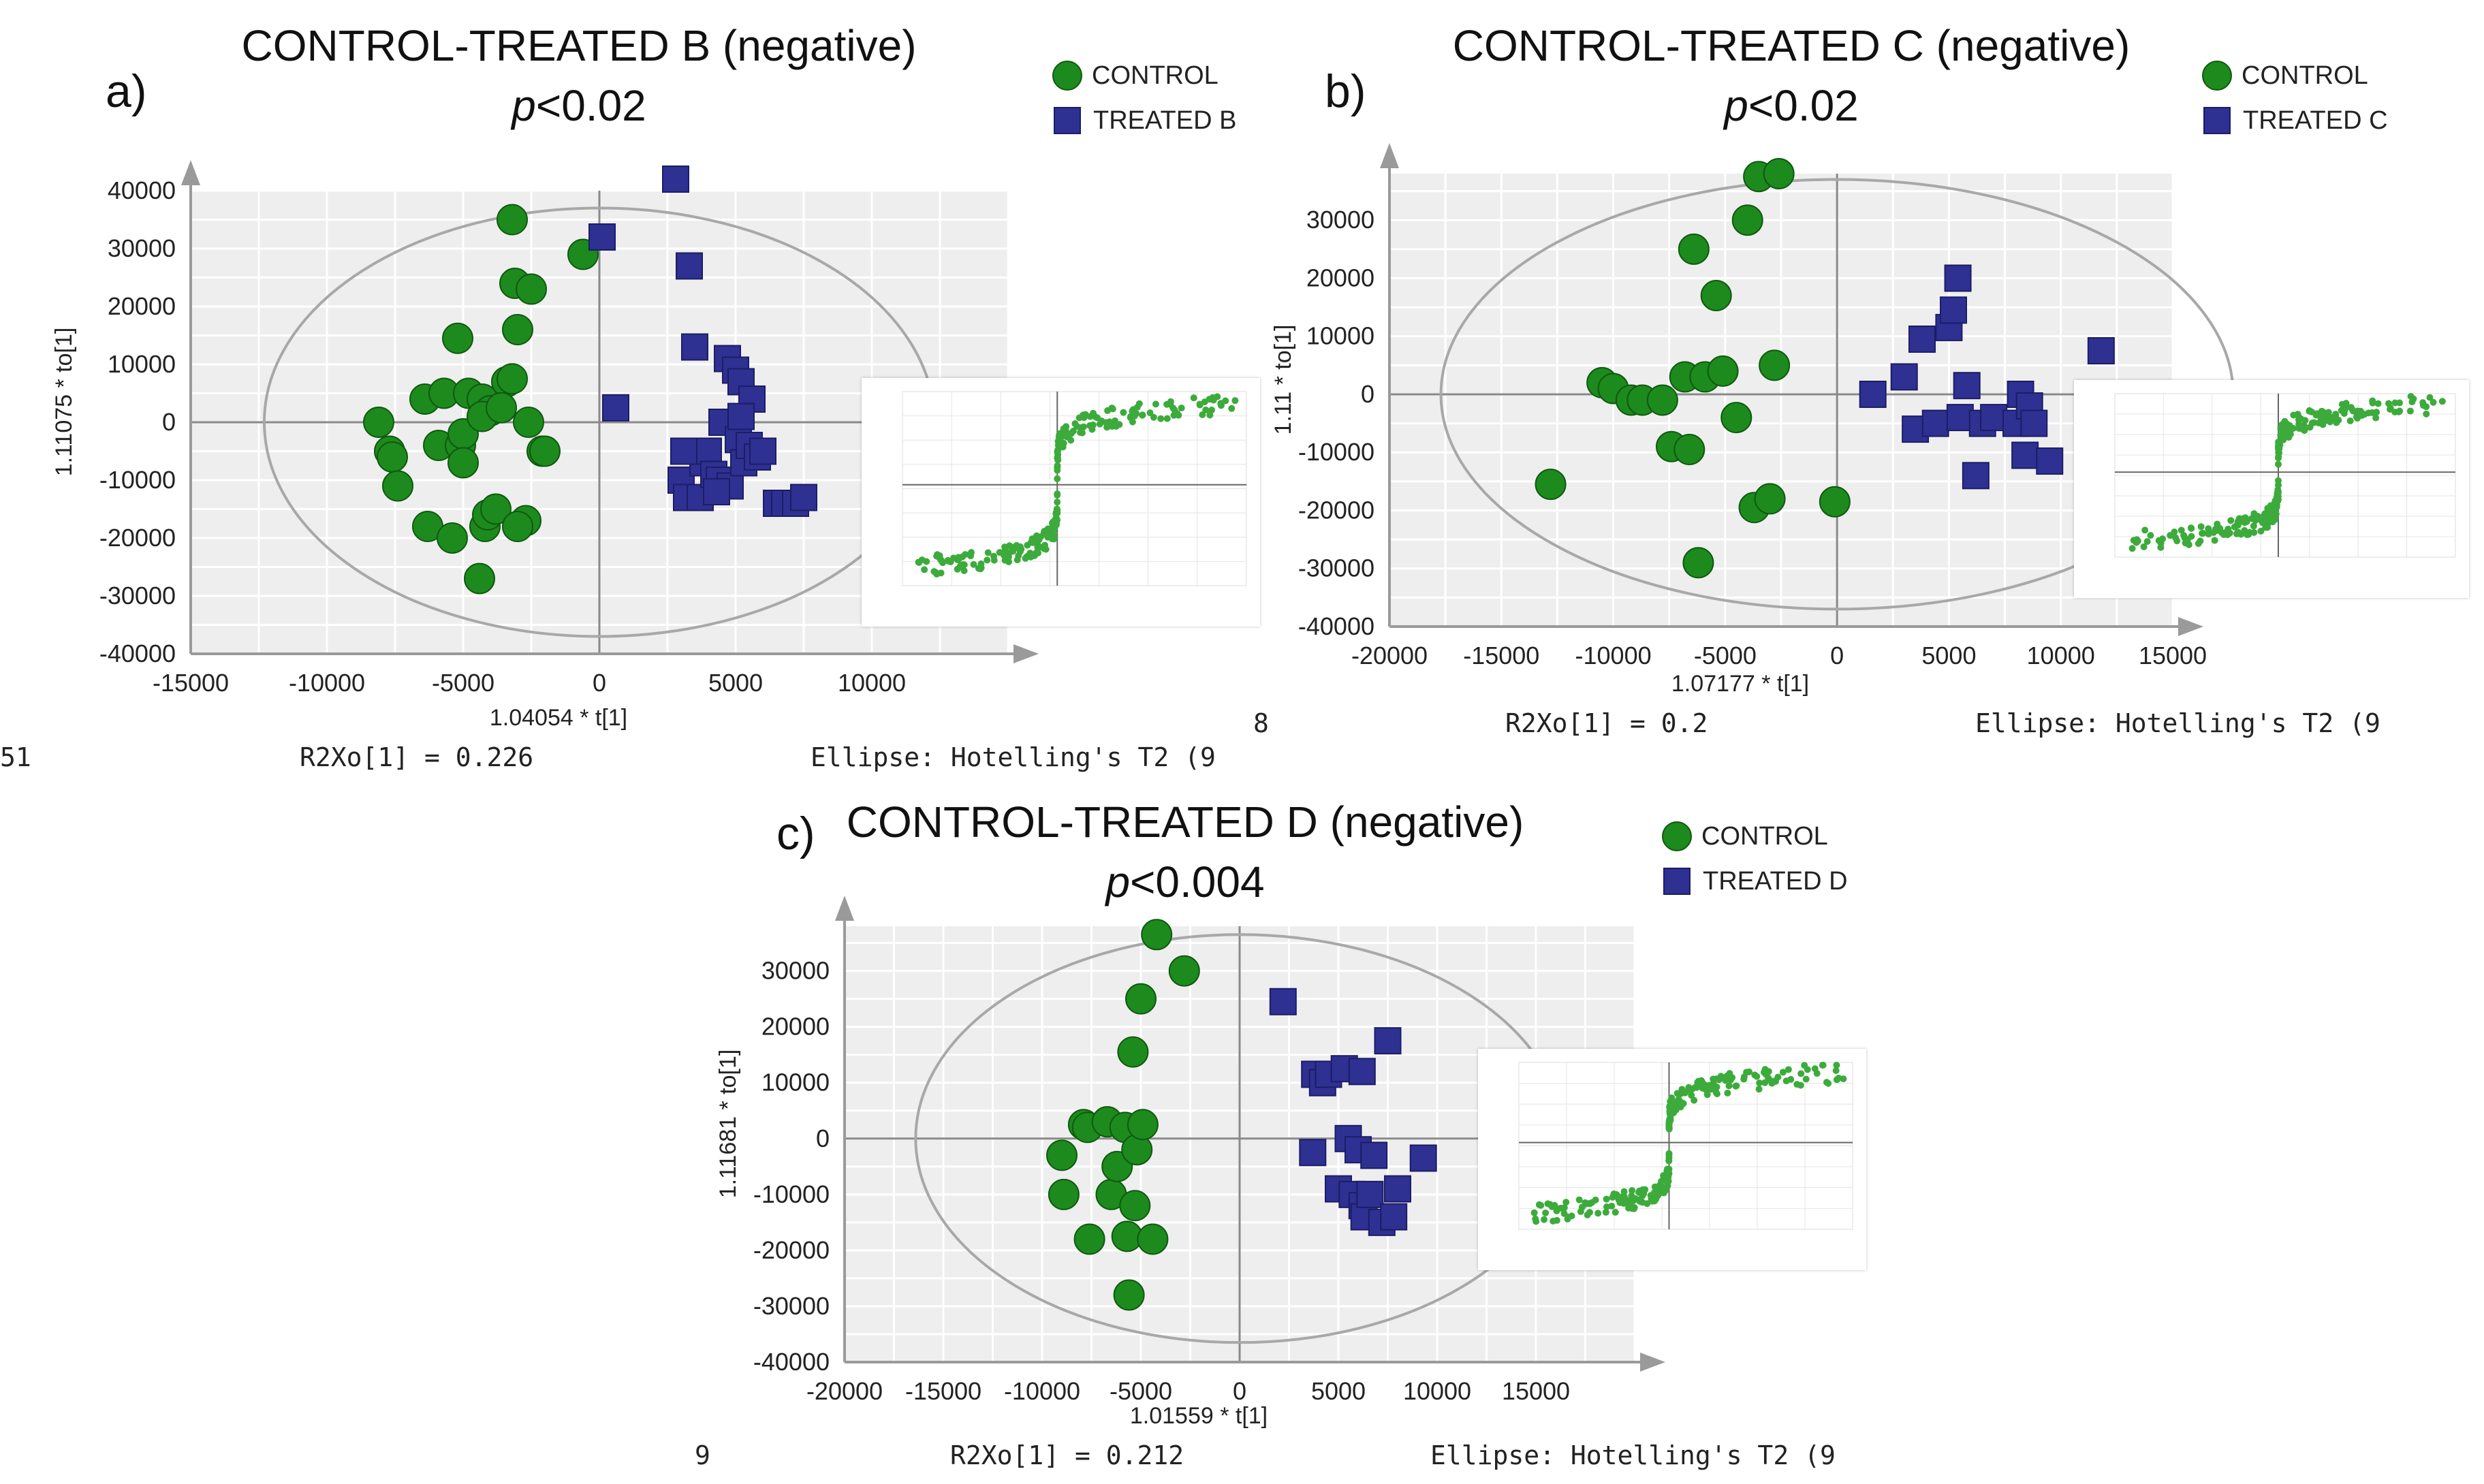  What do you see at coordinates (1061, 502) in the screenshot?
I see `loadings-inset` at bounding box center [1061, 502].